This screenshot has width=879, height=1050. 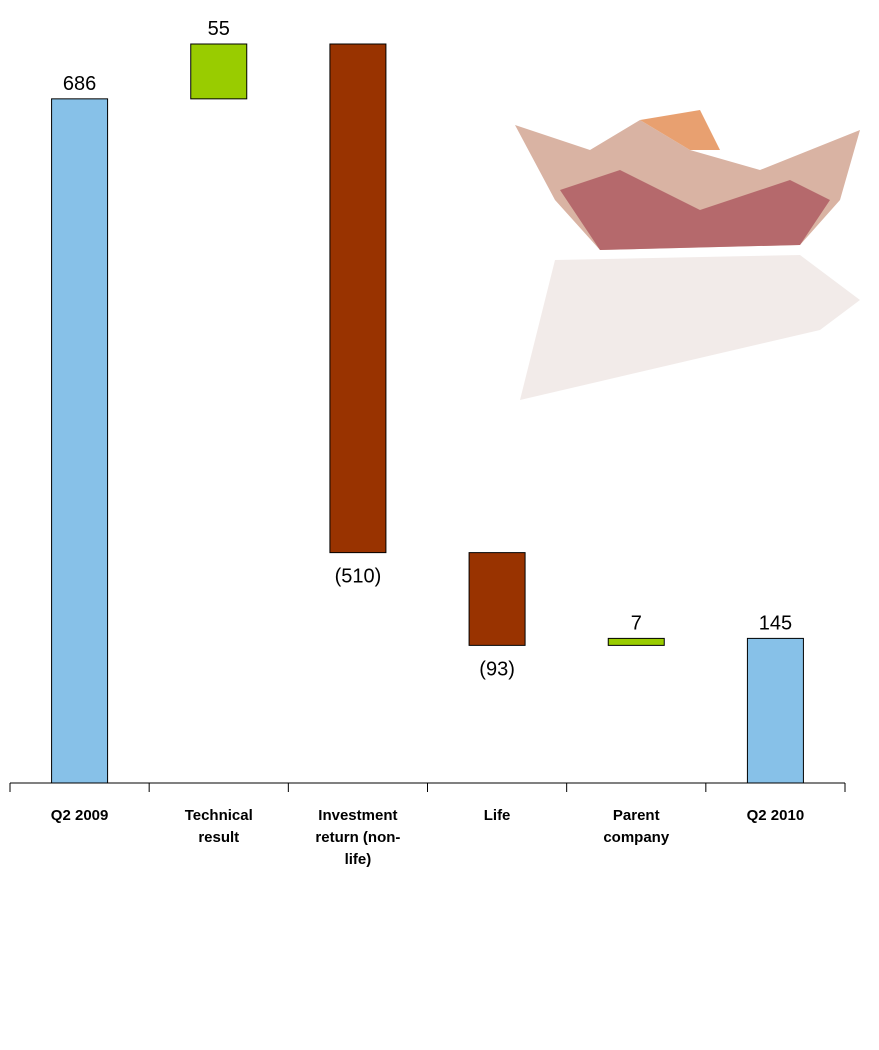 What do you see at coordinates (358, 837) in the screenshot?
I see `x-tick-label: Investment return (non-life)` at bounding box center [358, 837].